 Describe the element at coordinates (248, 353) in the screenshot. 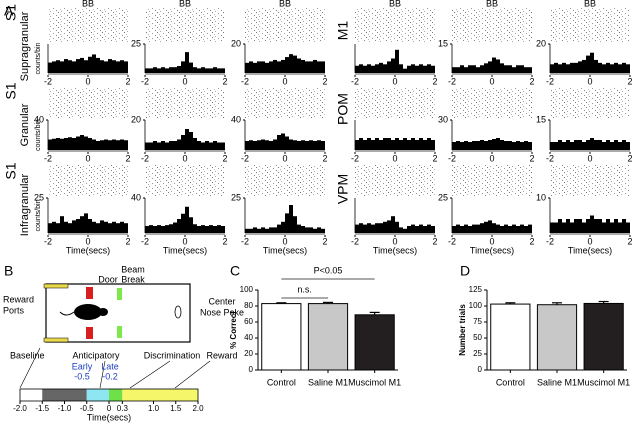

I see `y-tick-label: 20` at that location.